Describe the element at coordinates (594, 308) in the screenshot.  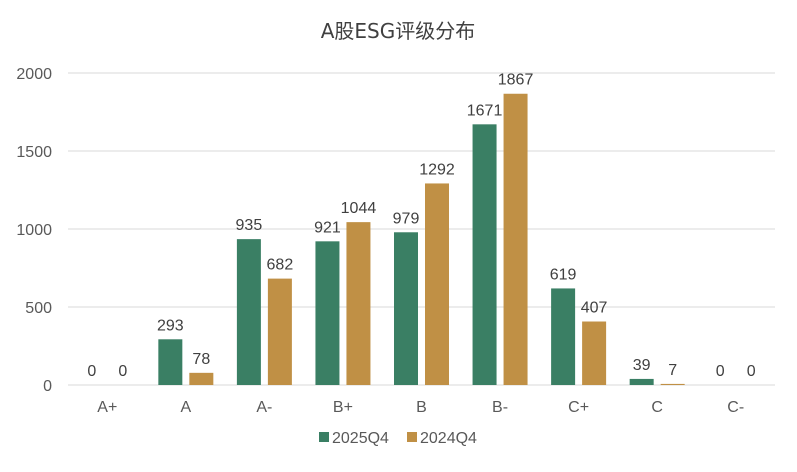
I see `data-label: 407` at that location.